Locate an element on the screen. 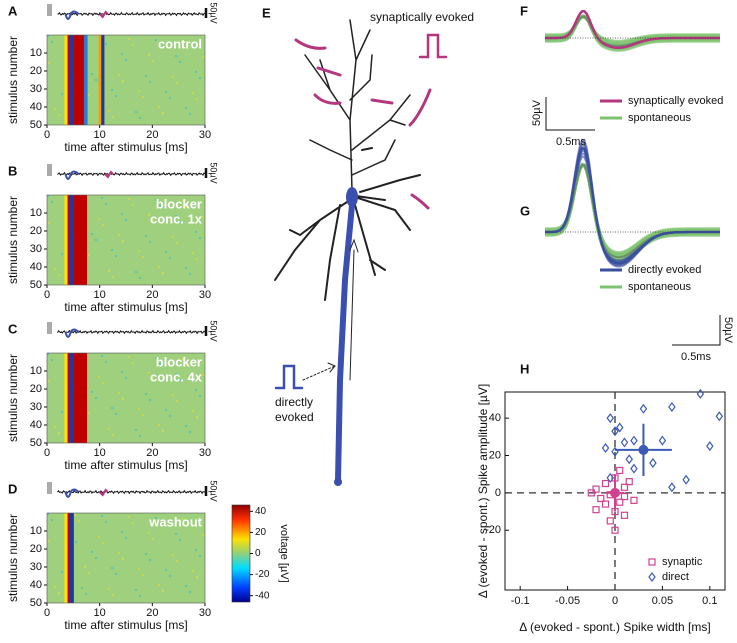  scale-label: 50µV is located at coordinates (214, 330).